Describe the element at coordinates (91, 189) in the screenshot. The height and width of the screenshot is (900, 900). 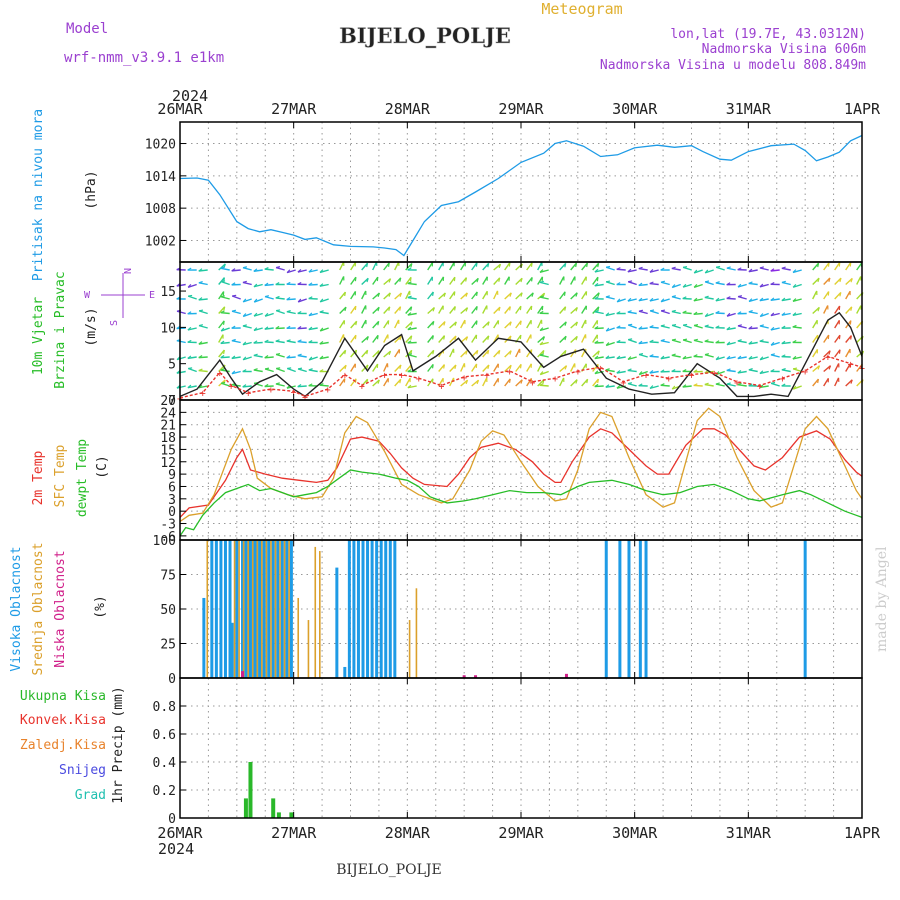
I see `pressure-unit: (hPa)` at that location.